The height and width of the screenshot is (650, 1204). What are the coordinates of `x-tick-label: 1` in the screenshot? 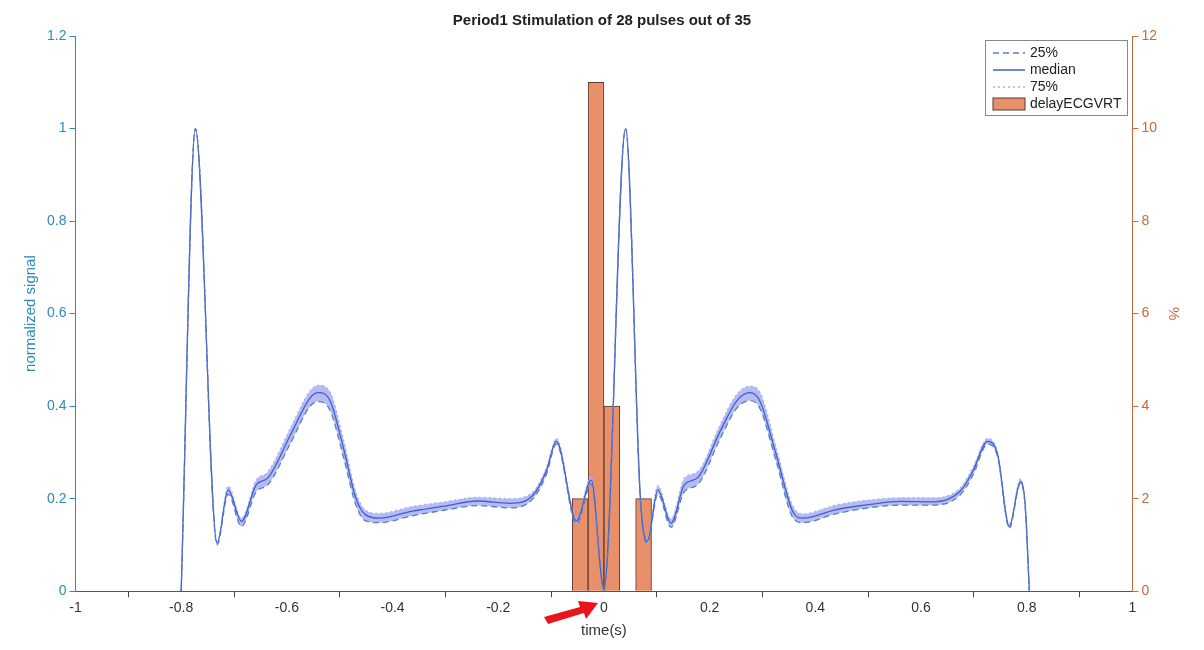 It's located at (1132, 607).